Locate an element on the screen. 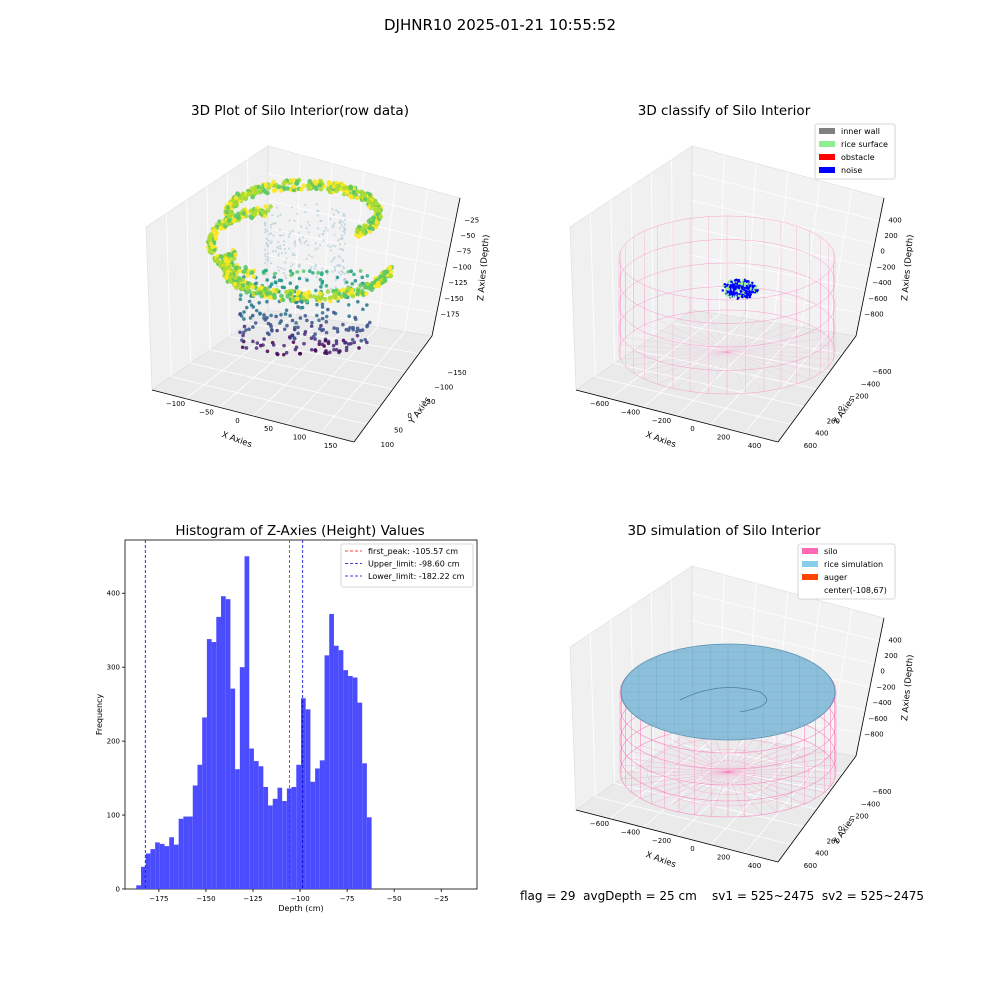 The width and height of the screenshot is (1000, 1000). sim-legend: silo rice simulation auger center(-108,67) is located at coordinates (846, 571).